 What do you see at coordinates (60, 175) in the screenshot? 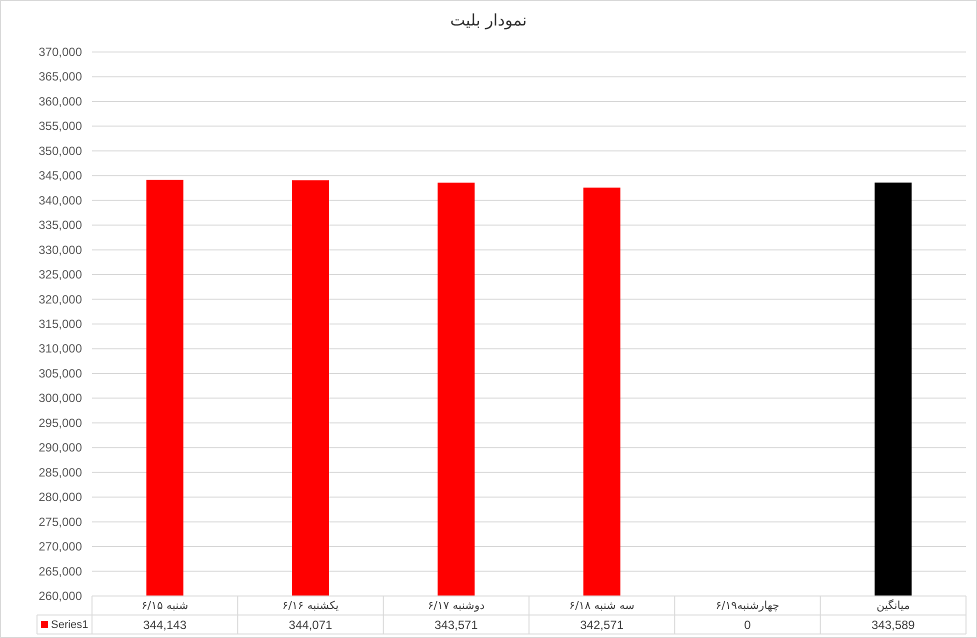
I see `y-tick-label: 345,000` at bounding box center [60, 175].